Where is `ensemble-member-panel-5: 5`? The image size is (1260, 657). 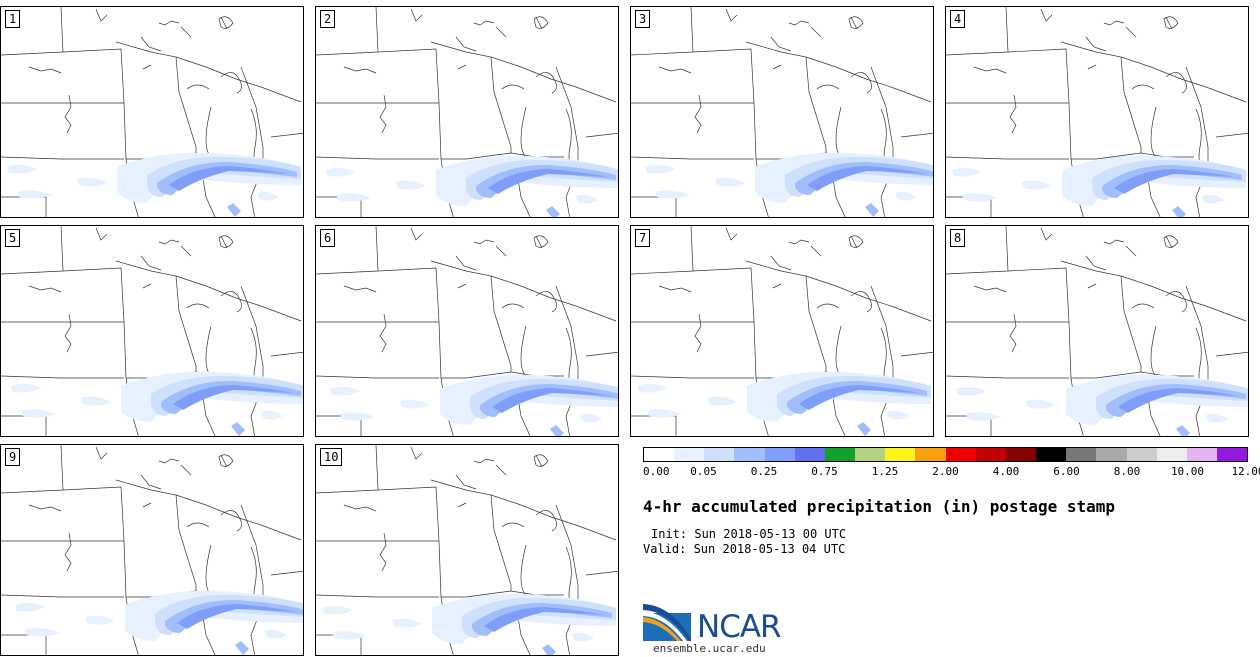 ensemble-member-panel-5: 5 is located at coordinates (152, 331).